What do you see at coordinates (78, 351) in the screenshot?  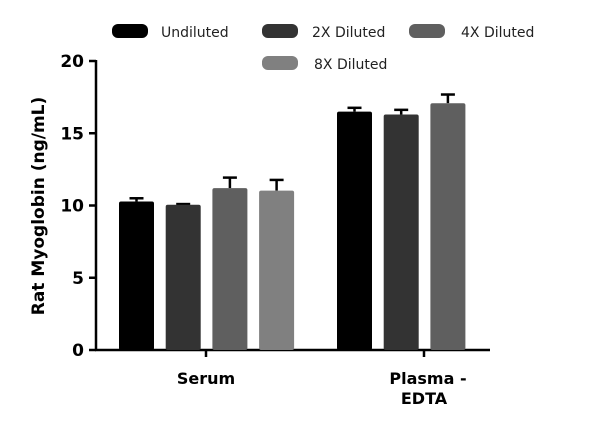 I see `y-tick-label: 0` at bounding box center [78, 351].